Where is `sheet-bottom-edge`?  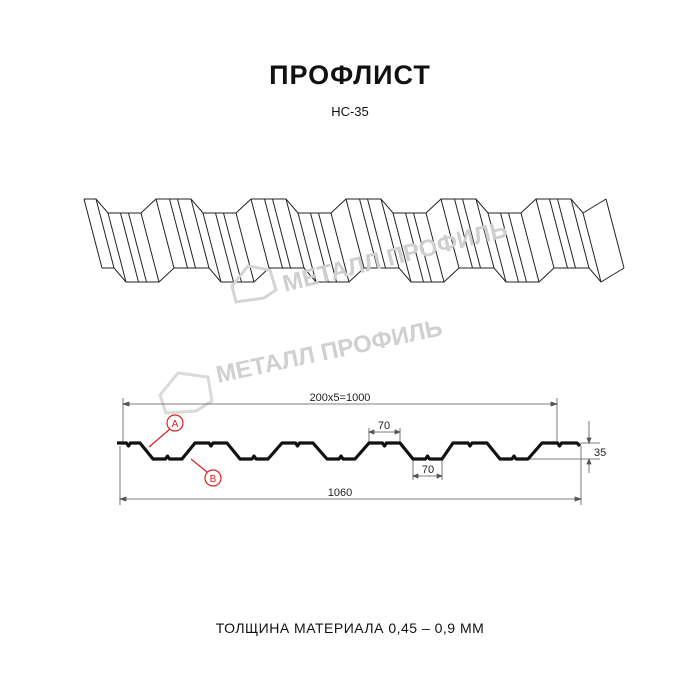
sheet-bottom-edge is located at coordinates (363, 275).